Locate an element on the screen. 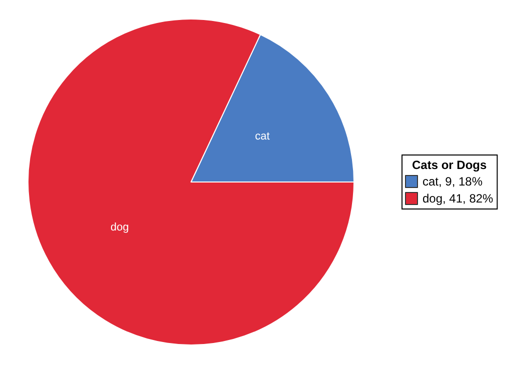 The height and width of the screenshot is (365, 518). legend-label: dog is located at coordinates (432, 199).